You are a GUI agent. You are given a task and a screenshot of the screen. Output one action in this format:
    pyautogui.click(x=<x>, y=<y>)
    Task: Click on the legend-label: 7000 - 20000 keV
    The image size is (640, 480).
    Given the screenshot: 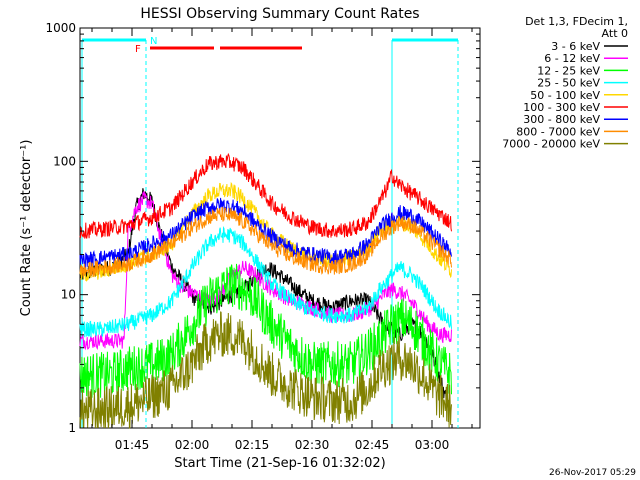 What is the action you would take?
    pyautogui.click(x=551, y=144)
    